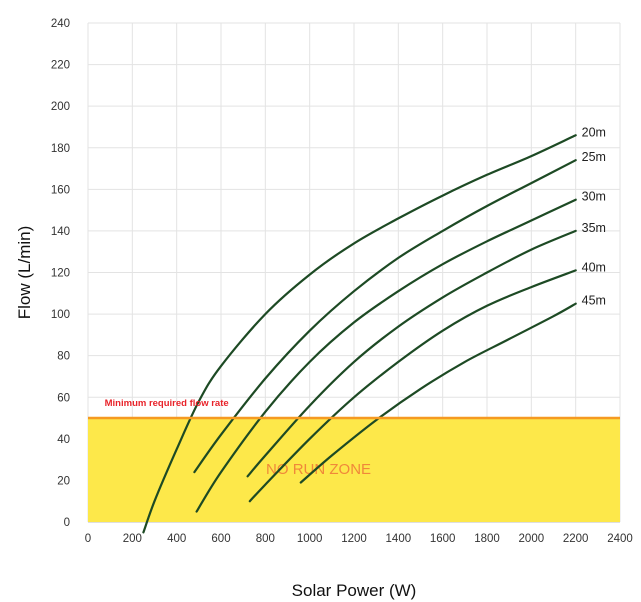 This screenshot has height=602, width=641. I want to click on y-tick-label: 240, so click(60, 24).